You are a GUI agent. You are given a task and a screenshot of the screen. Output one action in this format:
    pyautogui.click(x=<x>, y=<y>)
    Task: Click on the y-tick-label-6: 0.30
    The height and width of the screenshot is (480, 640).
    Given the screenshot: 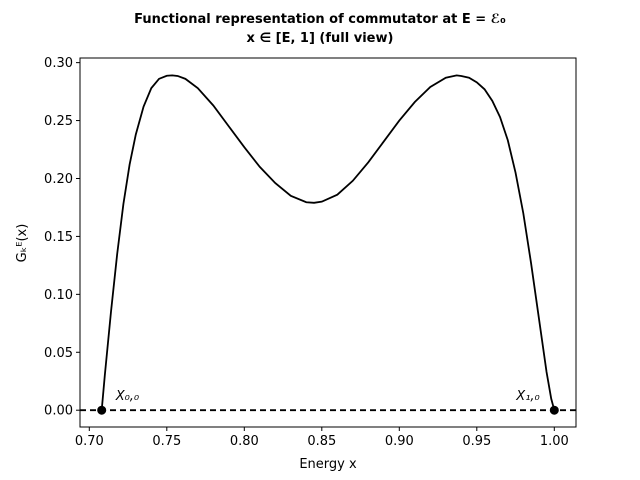 What is the action you would take?
    pyautogui.click(x=58, y=63)
    